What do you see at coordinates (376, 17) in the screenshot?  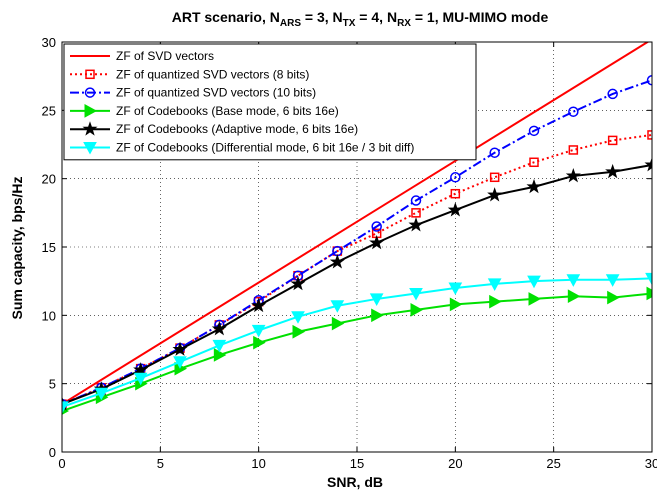 I see `title-part-3: = 4, N` at bounding box center [376, 17].